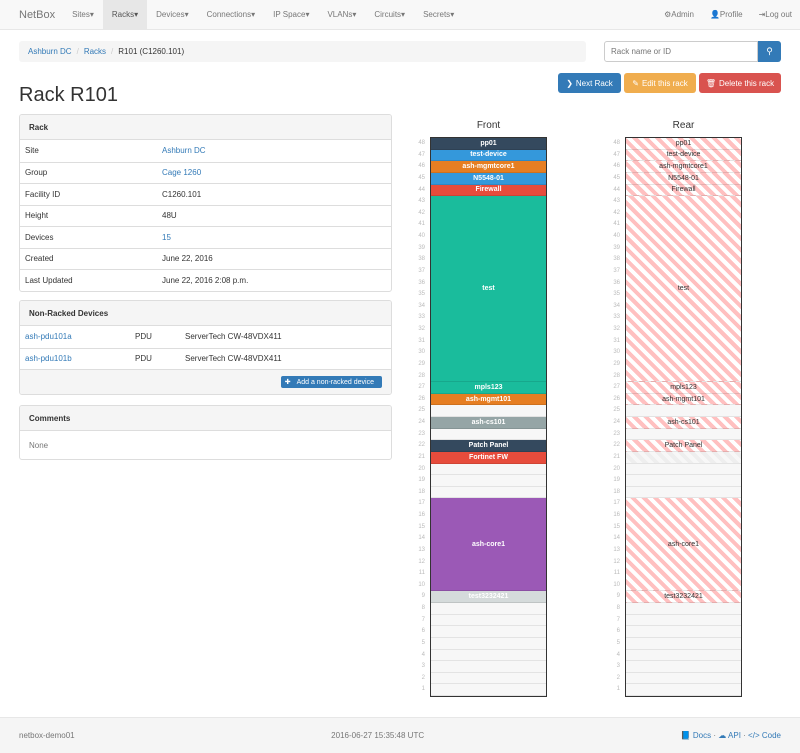 The image size is (800, 753). I want to click on rack-device-rear: ash-cs101, so click(683, 423).